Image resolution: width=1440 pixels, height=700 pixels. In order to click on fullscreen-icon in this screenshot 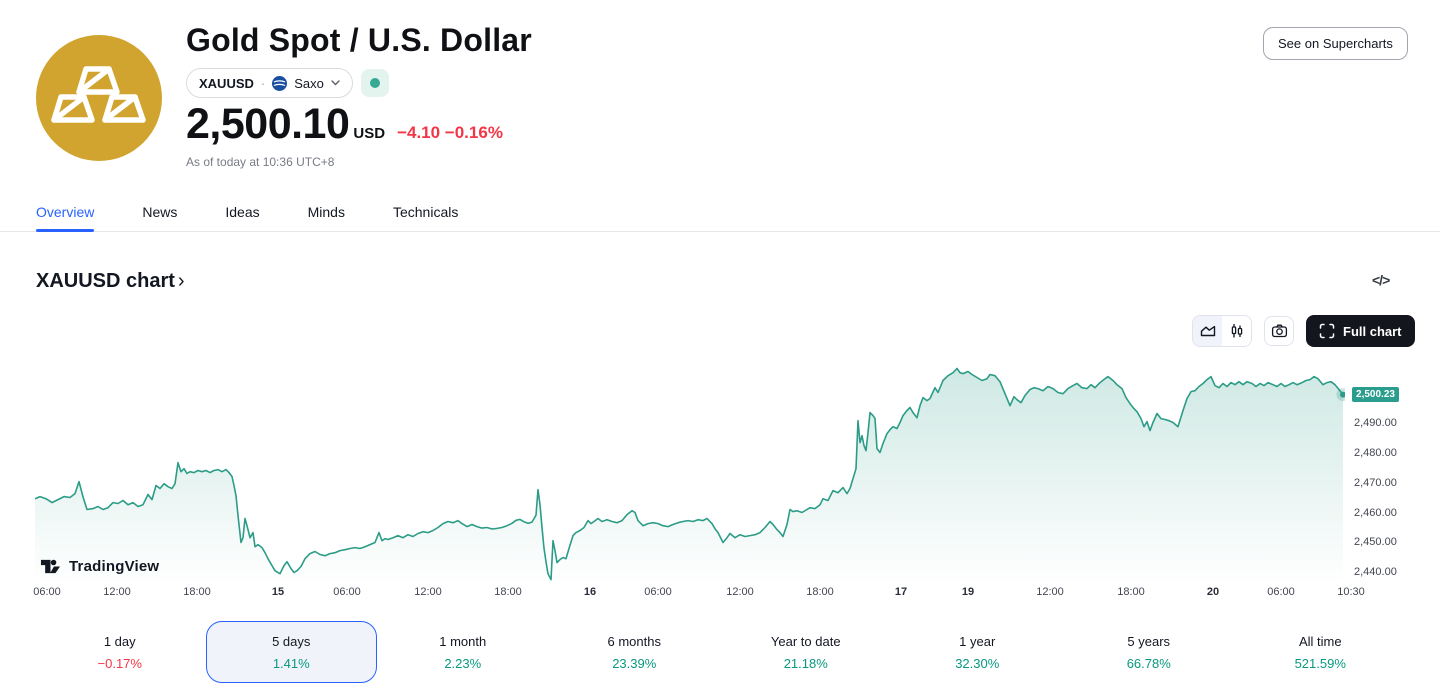, I will do `click(1327, 331)`.